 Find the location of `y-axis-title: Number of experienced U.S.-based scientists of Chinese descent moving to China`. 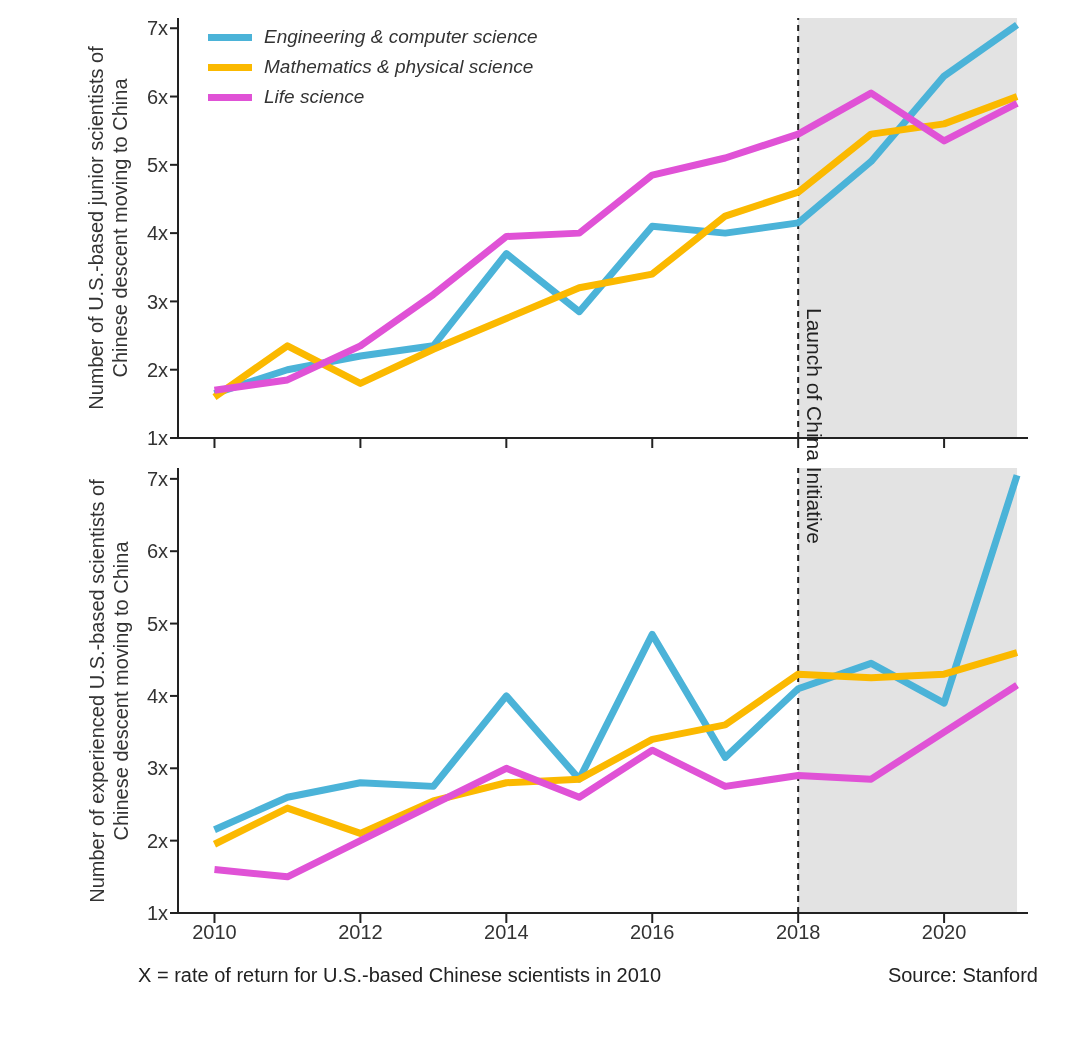

y-axis-title: Number of experienced U.S.-based scientists of Chinese descent moving to China is located at coordinates (108, 691).